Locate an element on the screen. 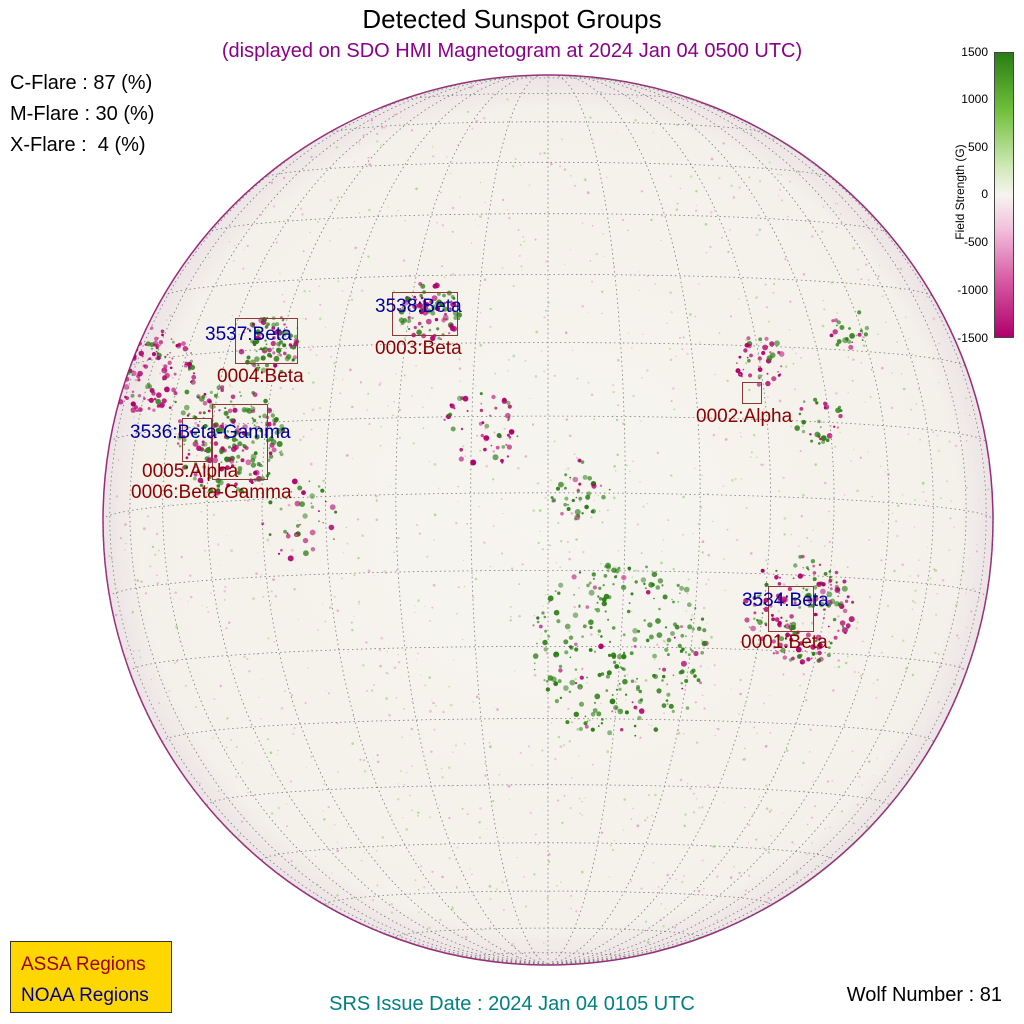 The height and width of the screenshot is (1024, 1024). region-box is located at coordinates (425, 314).